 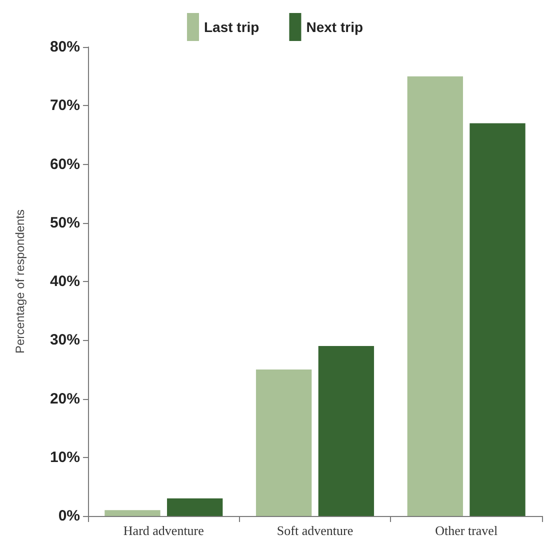 What do you see at coordinates (335, 27) in the screenshot?
I see `legend-label: Next trip` at bounding box center [335, 27].